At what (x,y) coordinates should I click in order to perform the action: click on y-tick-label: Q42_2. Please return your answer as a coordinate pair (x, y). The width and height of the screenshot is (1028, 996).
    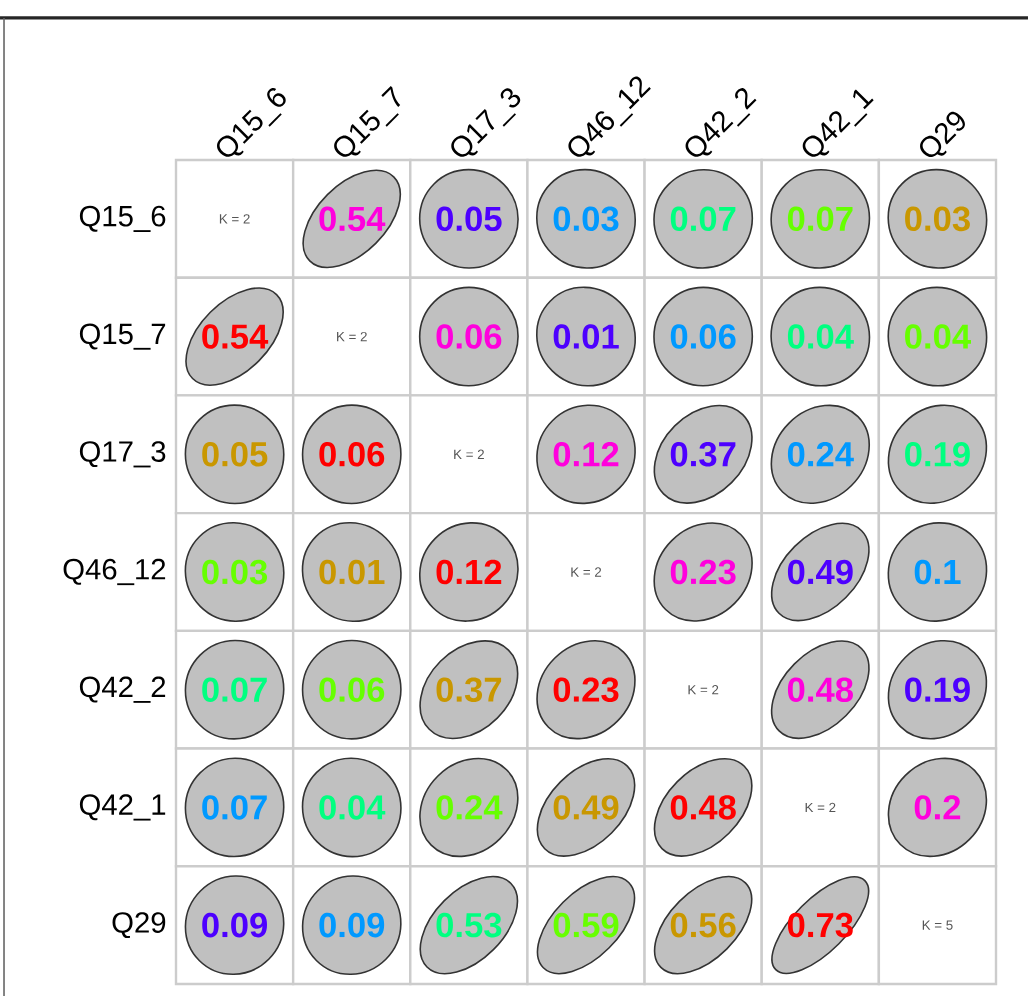
    Looking at the image, I should click on (122, 689).